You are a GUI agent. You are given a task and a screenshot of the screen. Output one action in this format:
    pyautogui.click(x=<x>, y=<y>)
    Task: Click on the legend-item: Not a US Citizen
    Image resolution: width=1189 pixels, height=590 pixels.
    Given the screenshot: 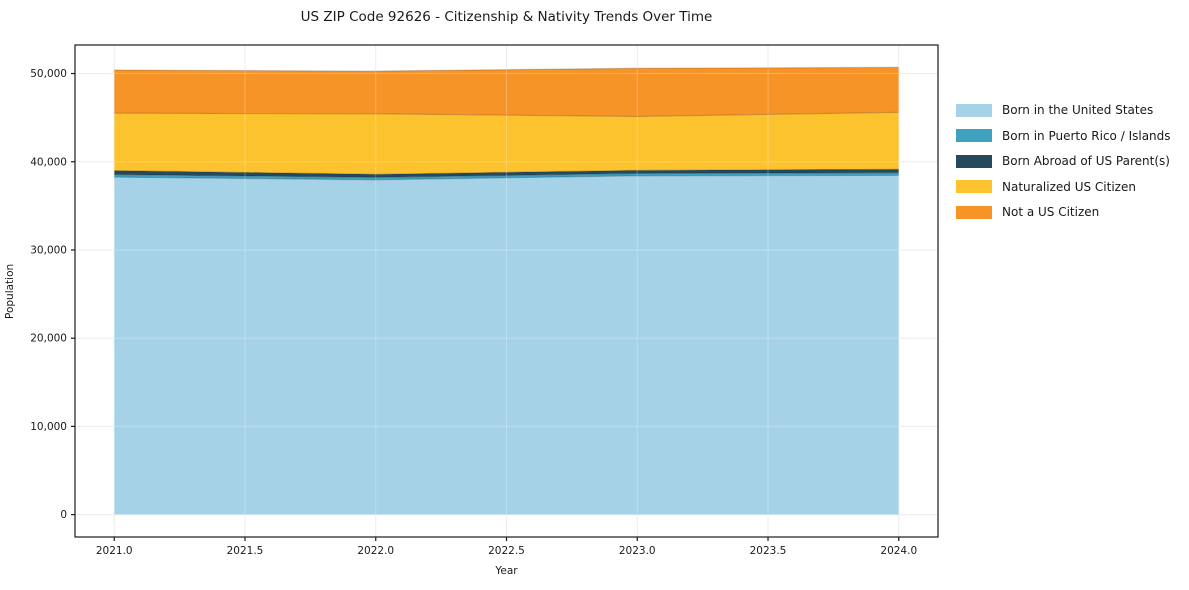 What is the action you would take?
    pyautogui.click(x=1063, y=212)
    